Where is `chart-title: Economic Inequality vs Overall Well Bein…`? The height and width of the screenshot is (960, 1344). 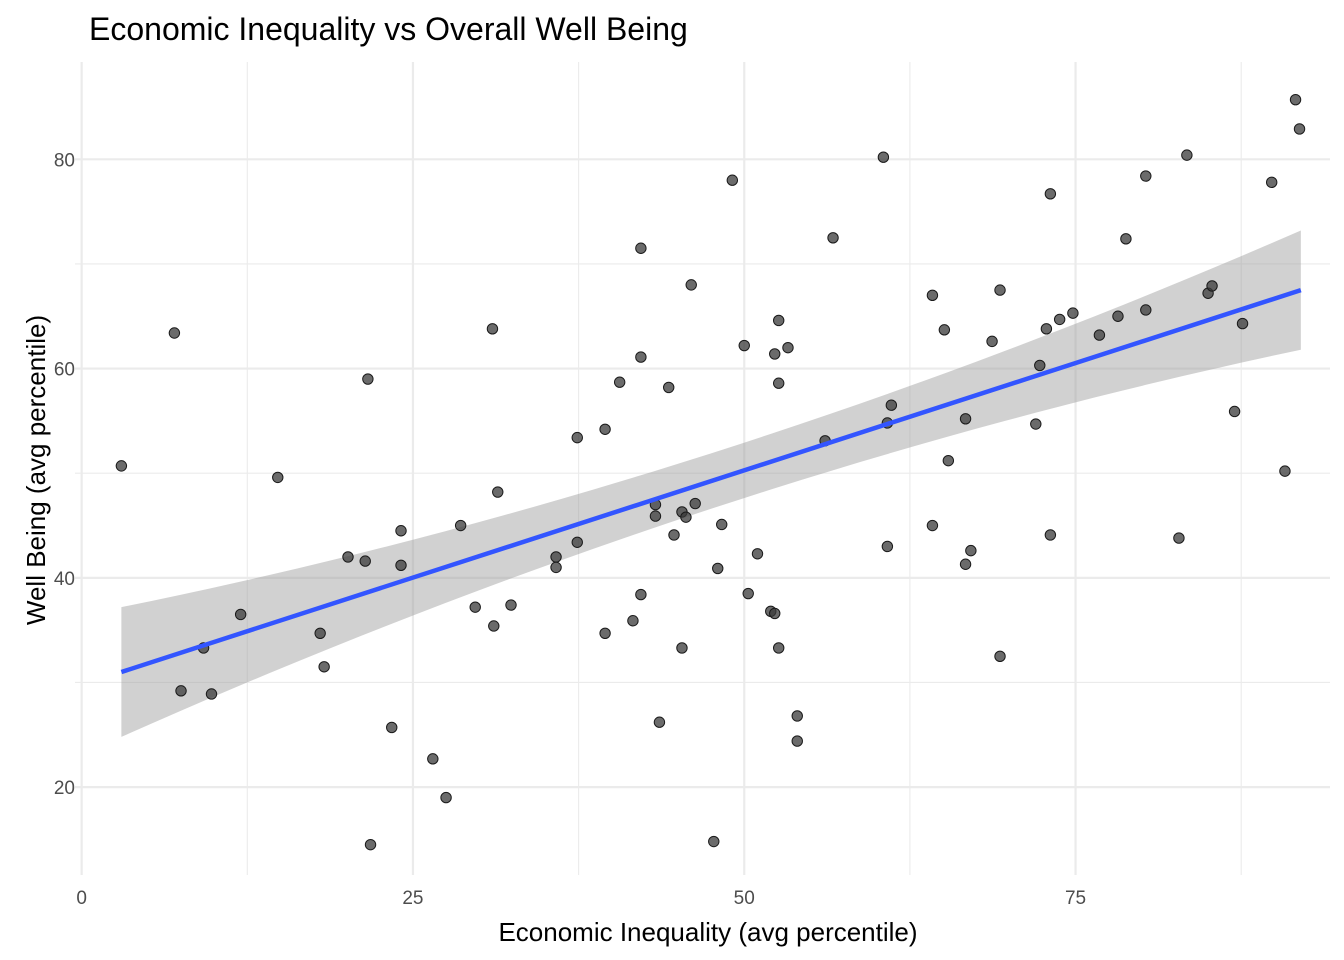
chart-title: Economic Inequality vs Overall Well Bein… is located at coordinates (388, 29).